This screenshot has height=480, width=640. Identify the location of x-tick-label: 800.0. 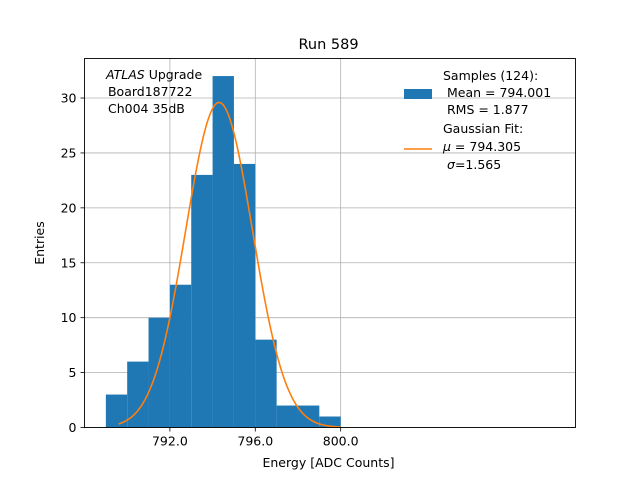
(341, 441).